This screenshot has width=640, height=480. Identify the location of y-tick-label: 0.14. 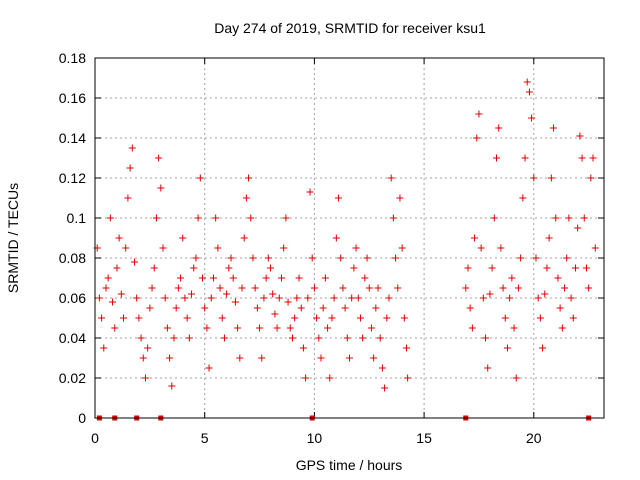
(72, 138).